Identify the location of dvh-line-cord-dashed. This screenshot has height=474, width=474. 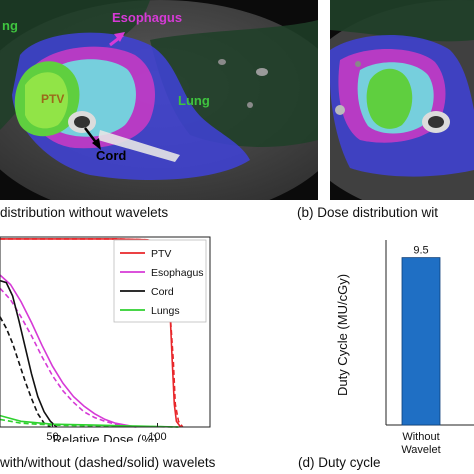
(25, 372).